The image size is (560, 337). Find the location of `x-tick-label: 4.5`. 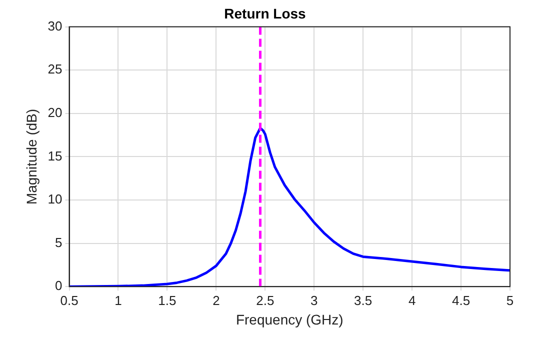

x-tick-label: 4.5 is located at coordinates (461, 300).